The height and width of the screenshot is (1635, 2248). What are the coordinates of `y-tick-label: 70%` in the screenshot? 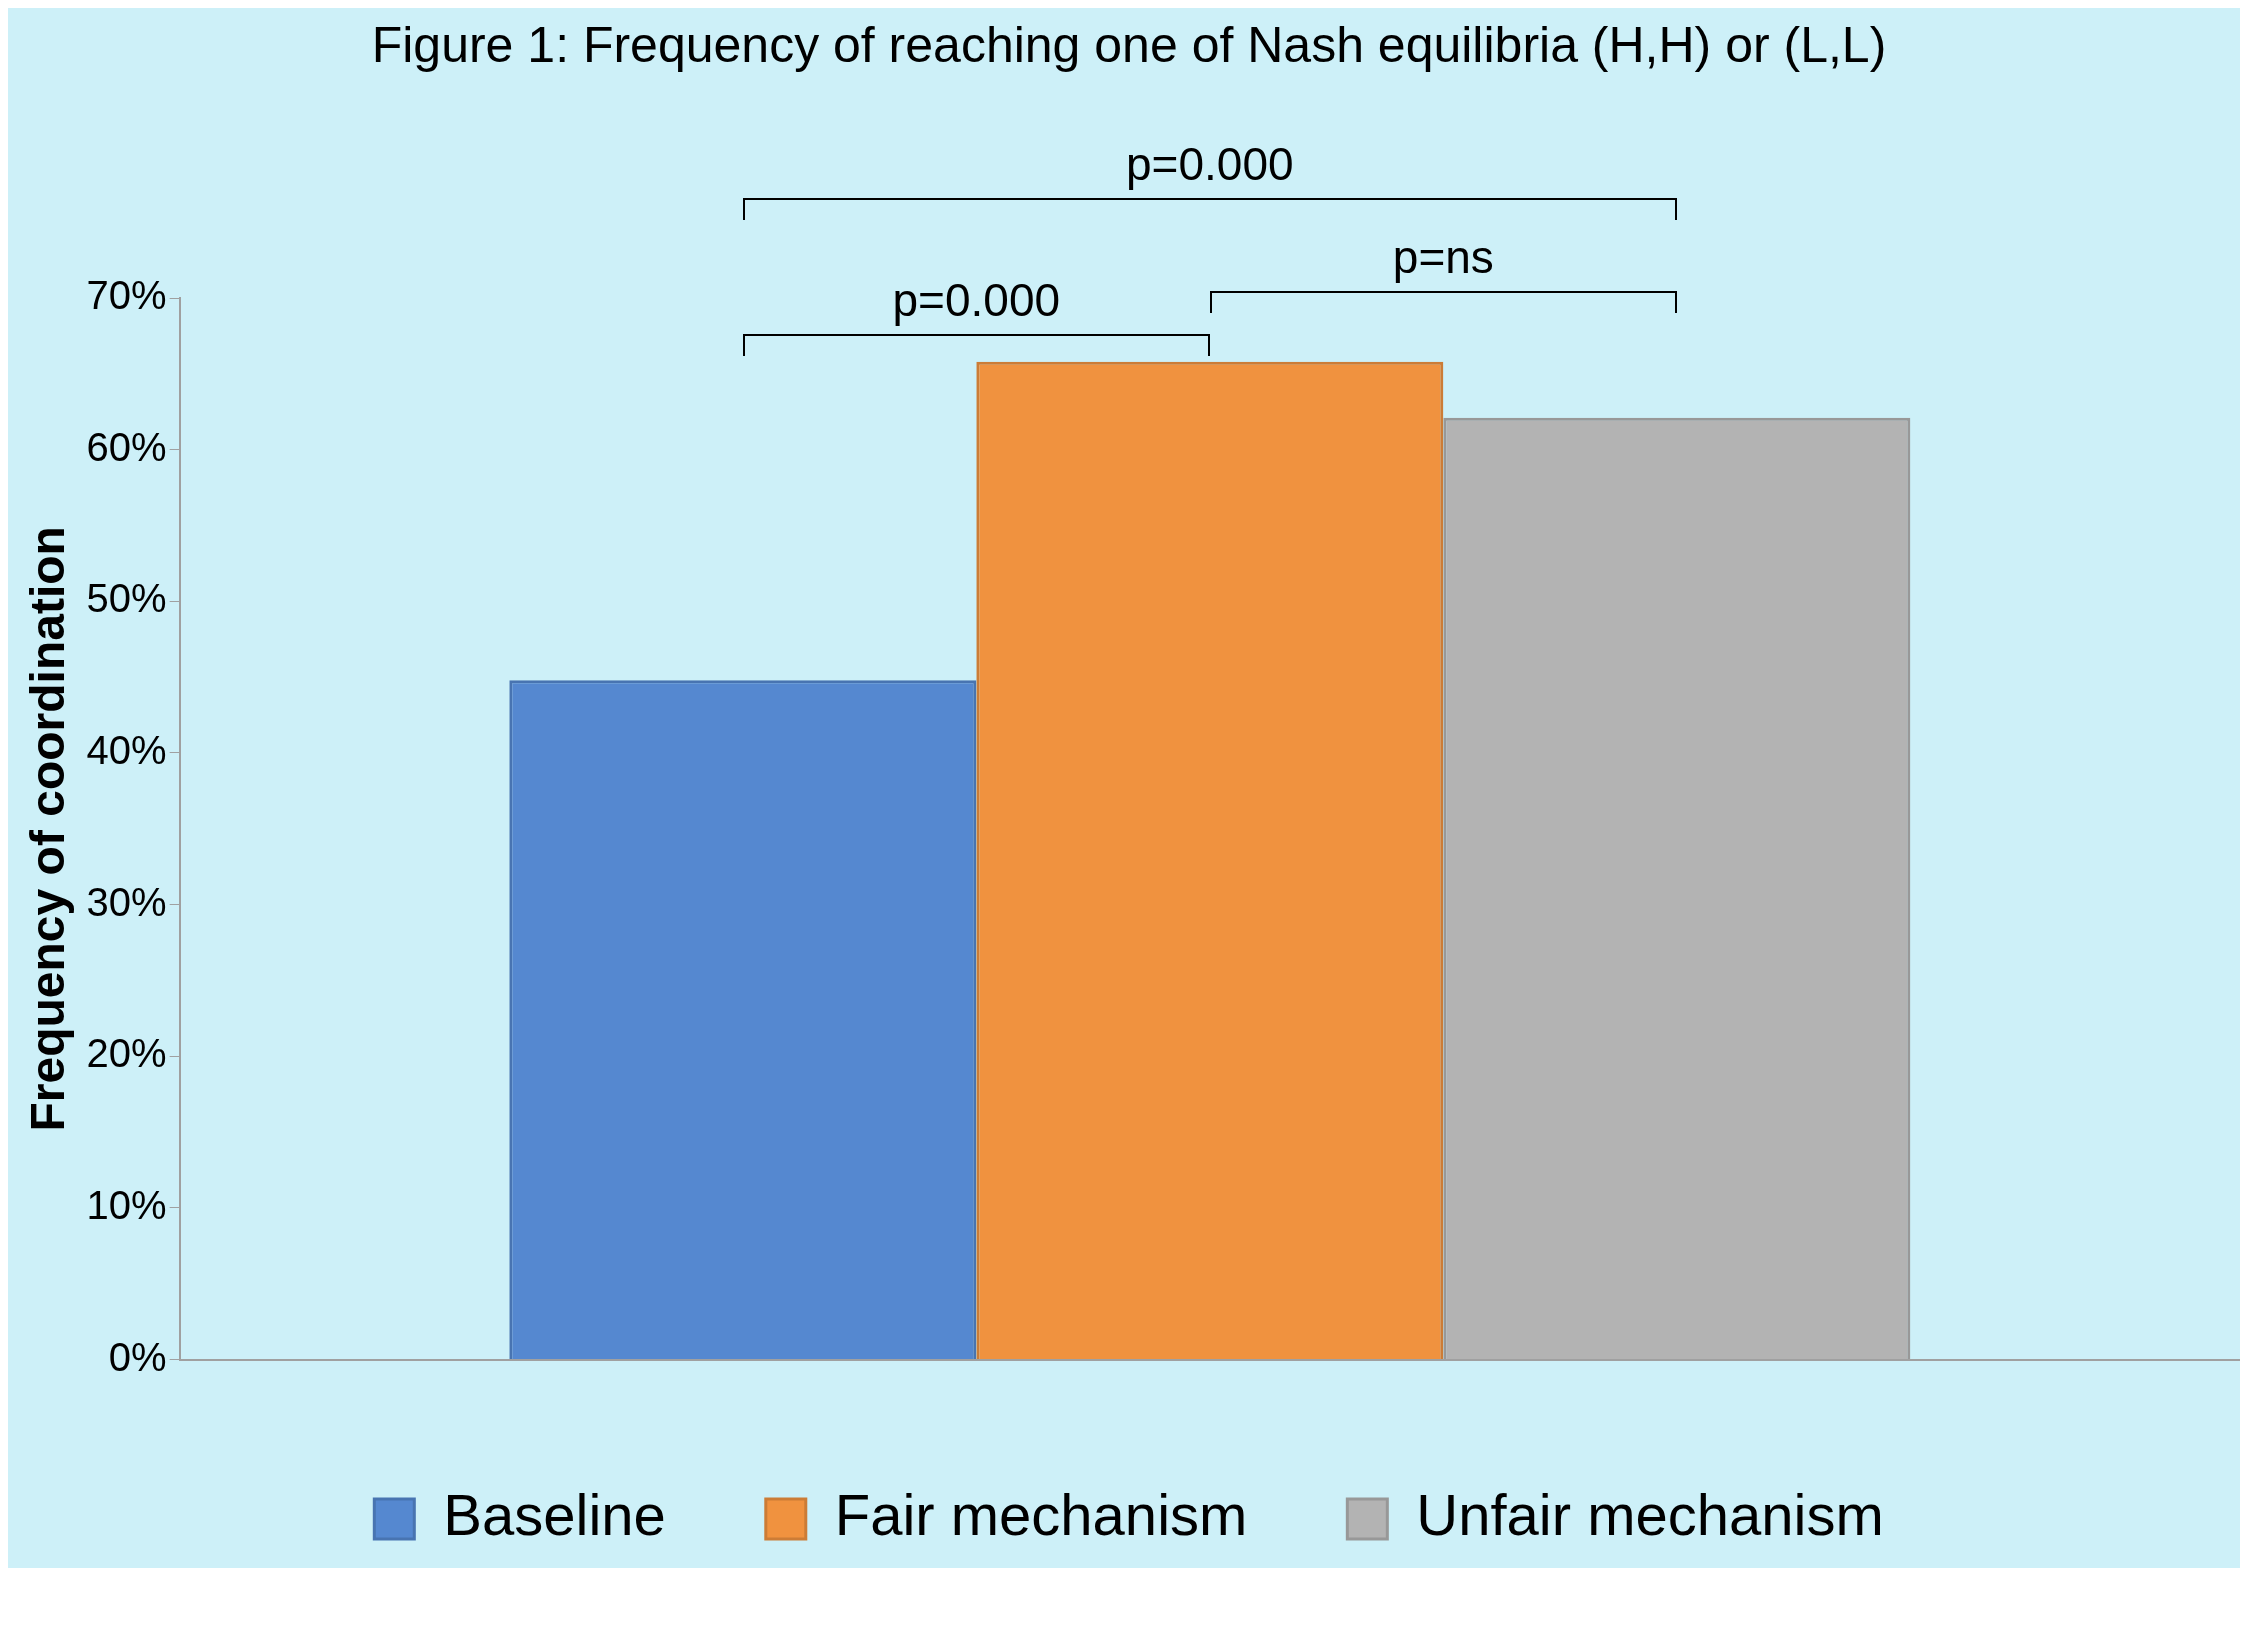 It's located at (126, 295).